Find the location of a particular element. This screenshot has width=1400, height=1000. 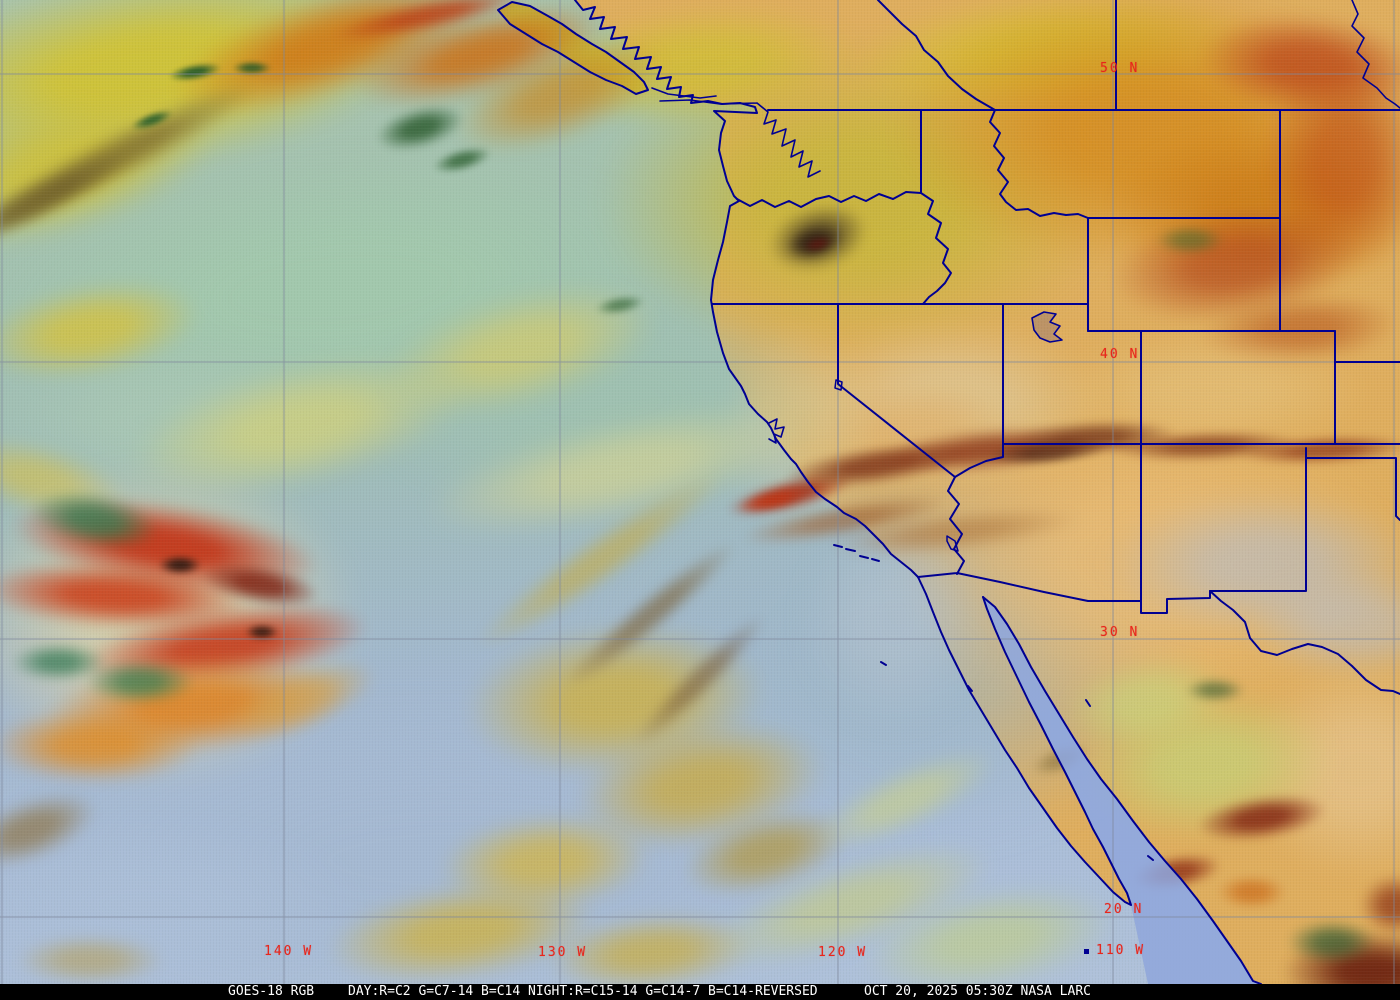

timestamp-label: OCT 20, 2025 05:30Z NASA LARC is located at coordinates (977, 991).